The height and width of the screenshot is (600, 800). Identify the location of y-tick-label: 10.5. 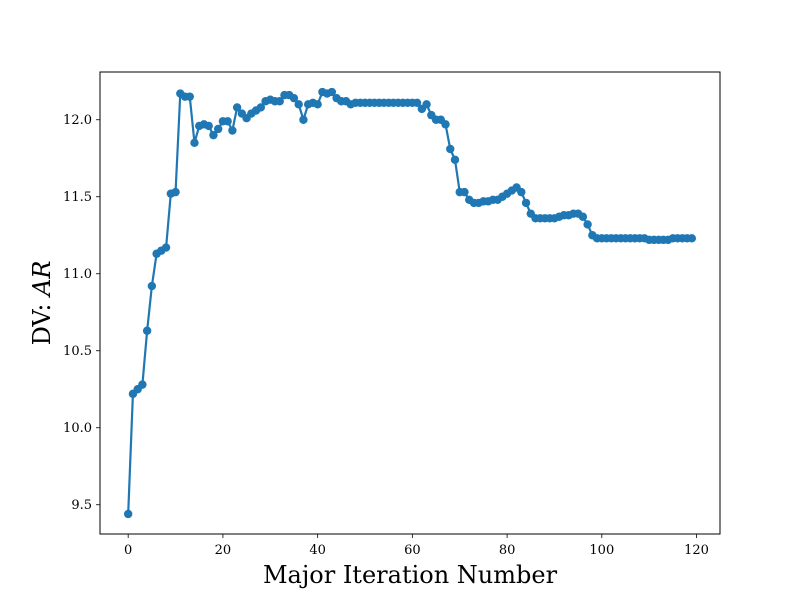
(77, 351).